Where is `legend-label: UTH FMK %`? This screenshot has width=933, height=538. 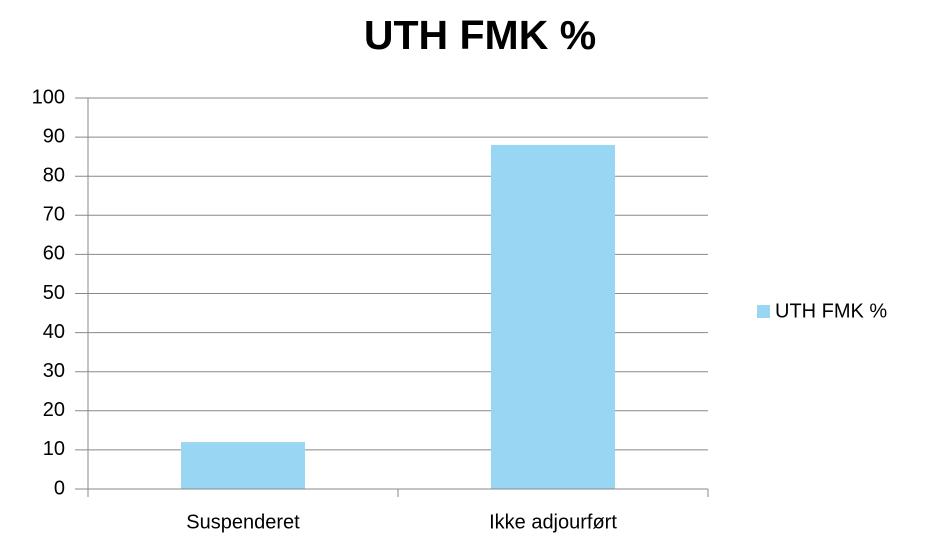 legend-label: UTH FMK % is located at coordinates (831, 311).